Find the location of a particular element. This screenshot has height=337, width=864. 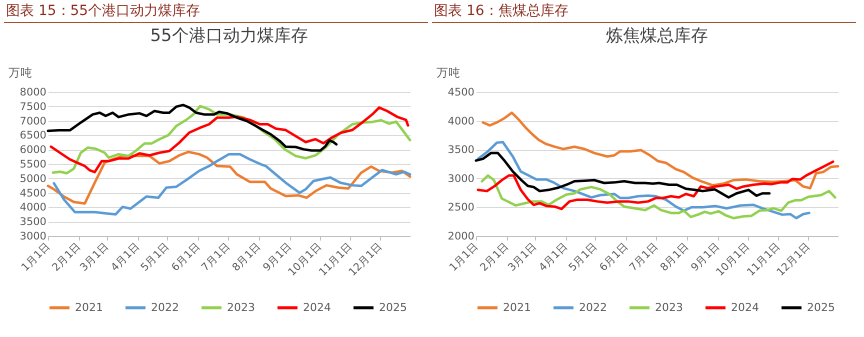

y-tick-label: 5000 is located at coordinates (33, 178).